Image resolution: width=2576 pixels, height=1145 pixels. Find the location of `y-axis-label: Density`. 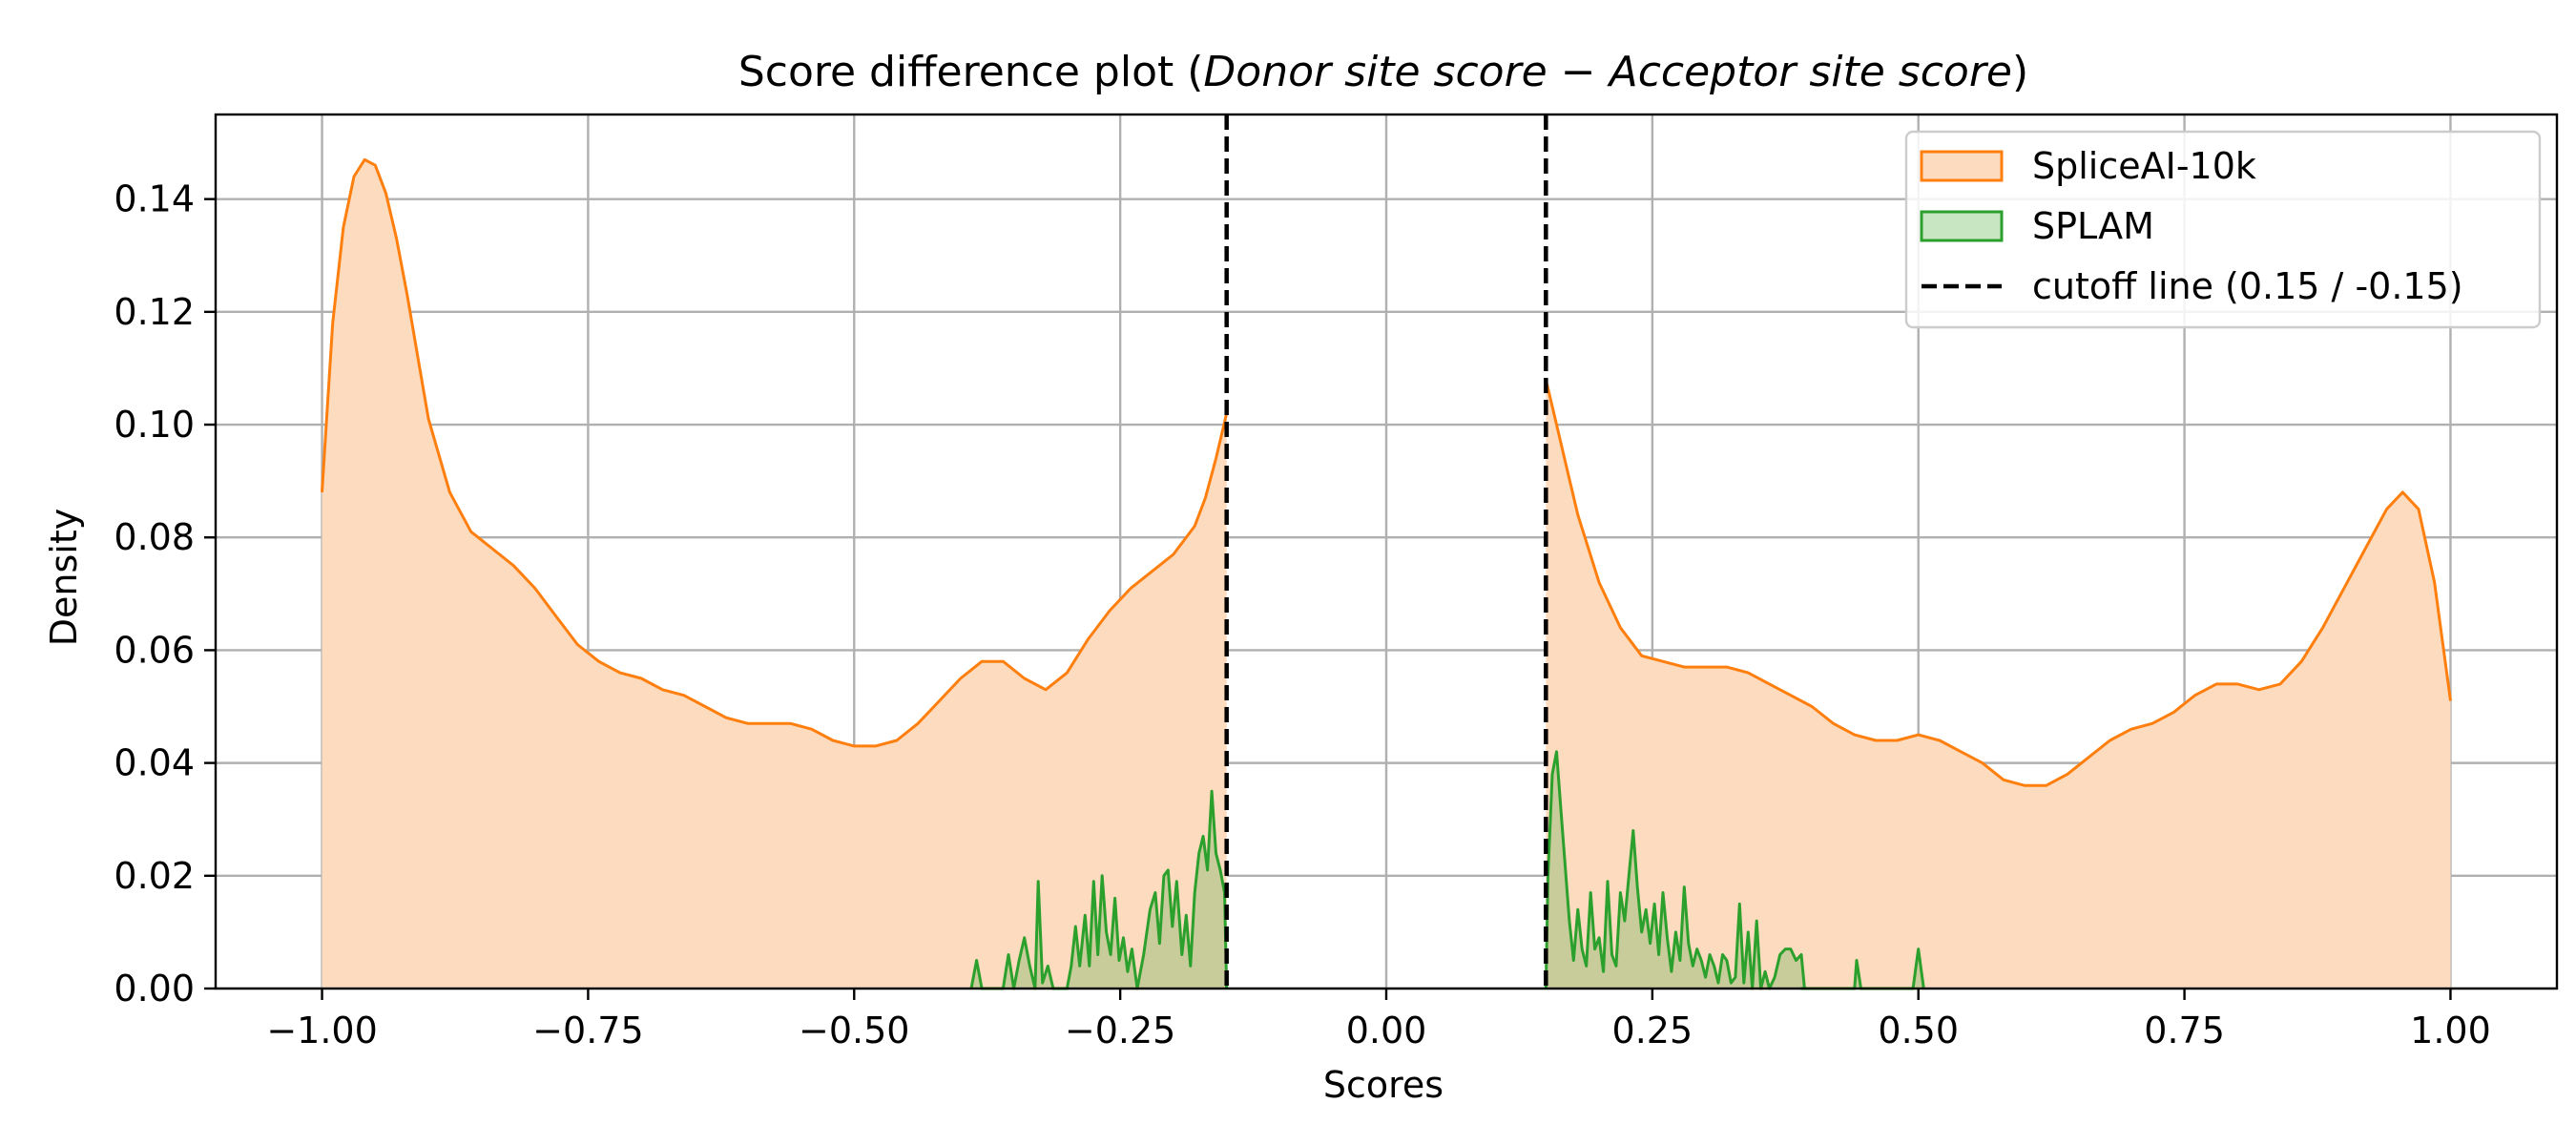

y-axis-label: Density is located at coordinates (64, 577).